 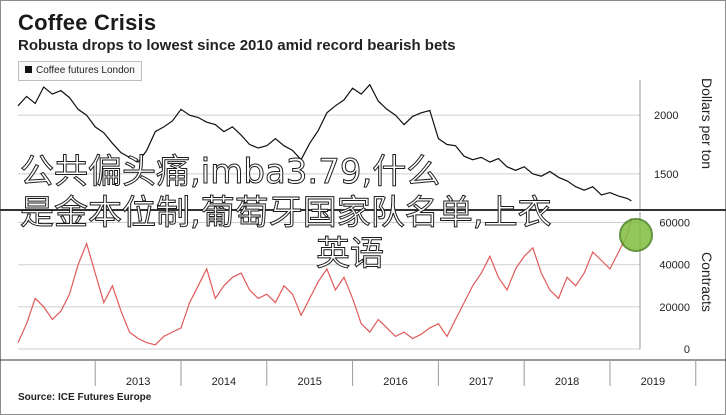 I want to click on chart-legend: Coffee futures London, so click(x=80, y=71).